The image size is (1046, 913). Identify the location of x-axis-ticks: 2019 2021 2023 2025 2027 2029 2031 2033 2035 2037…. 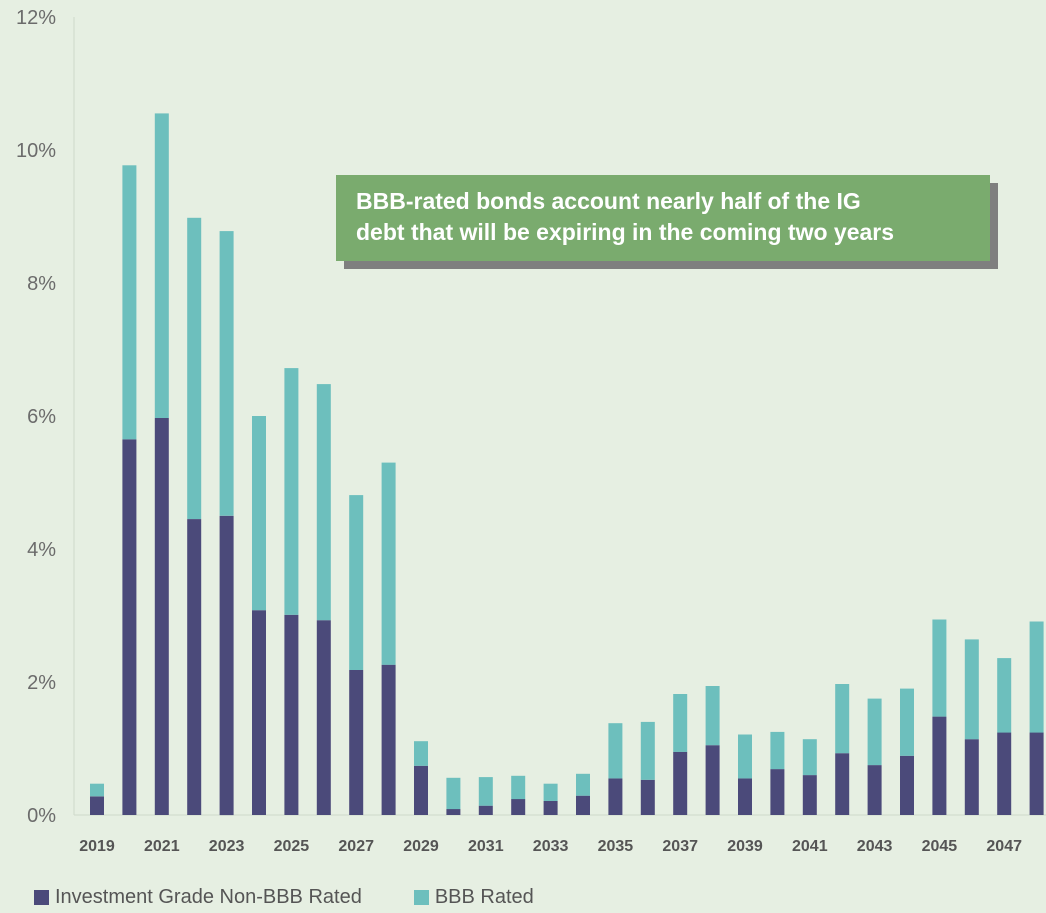
(550, 846).